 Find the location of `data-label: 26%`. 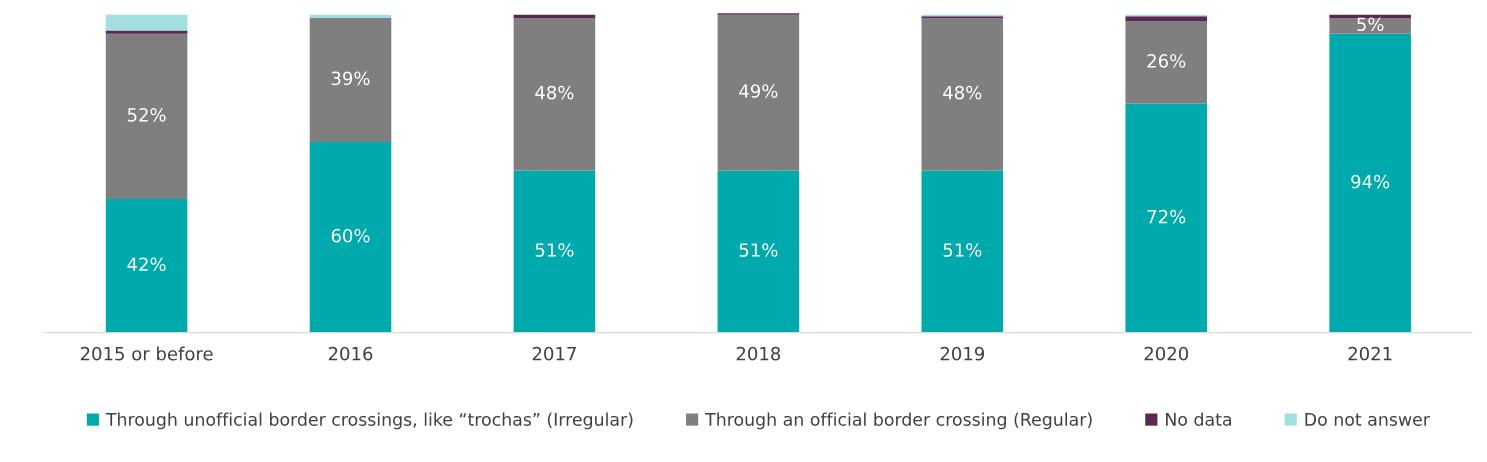

data-label: 26% is located at coordinates (1166, 61).